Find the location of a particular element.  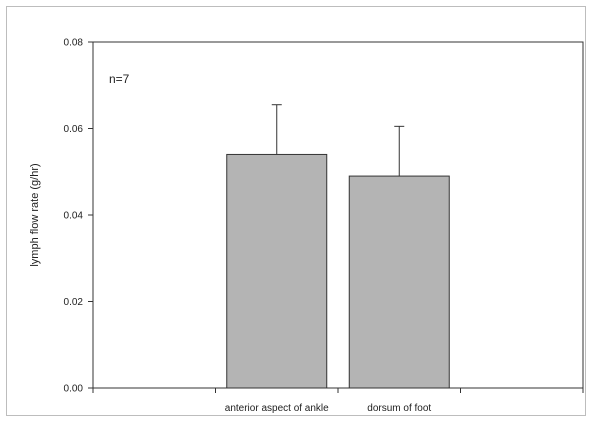

x-category-label: dorsum of foot is located at coordinates (399, 408).